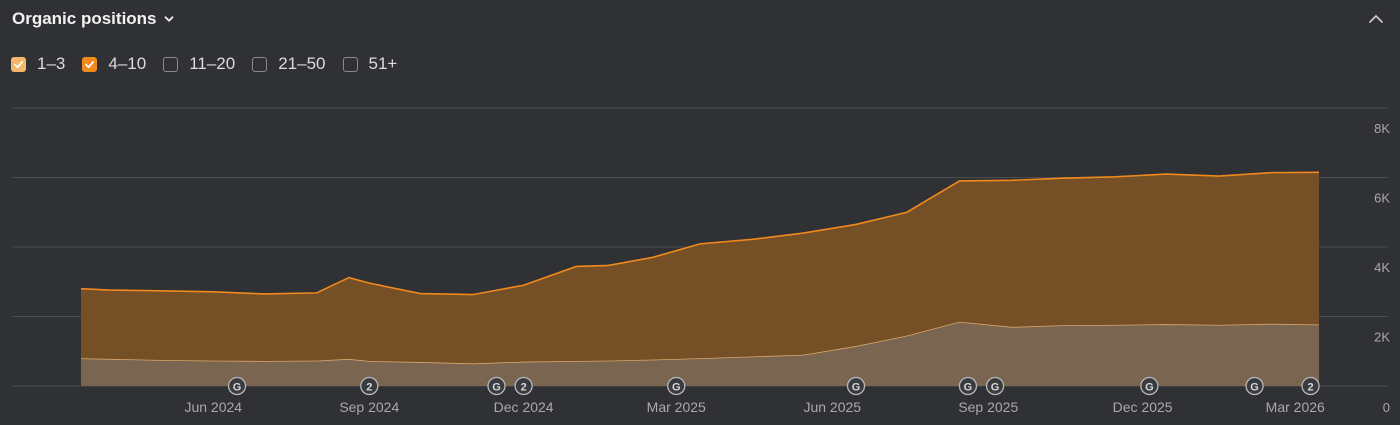 This screenshot has width=1400, height=425. I want to click on chart-title: Organic positions, so click(84, 18).